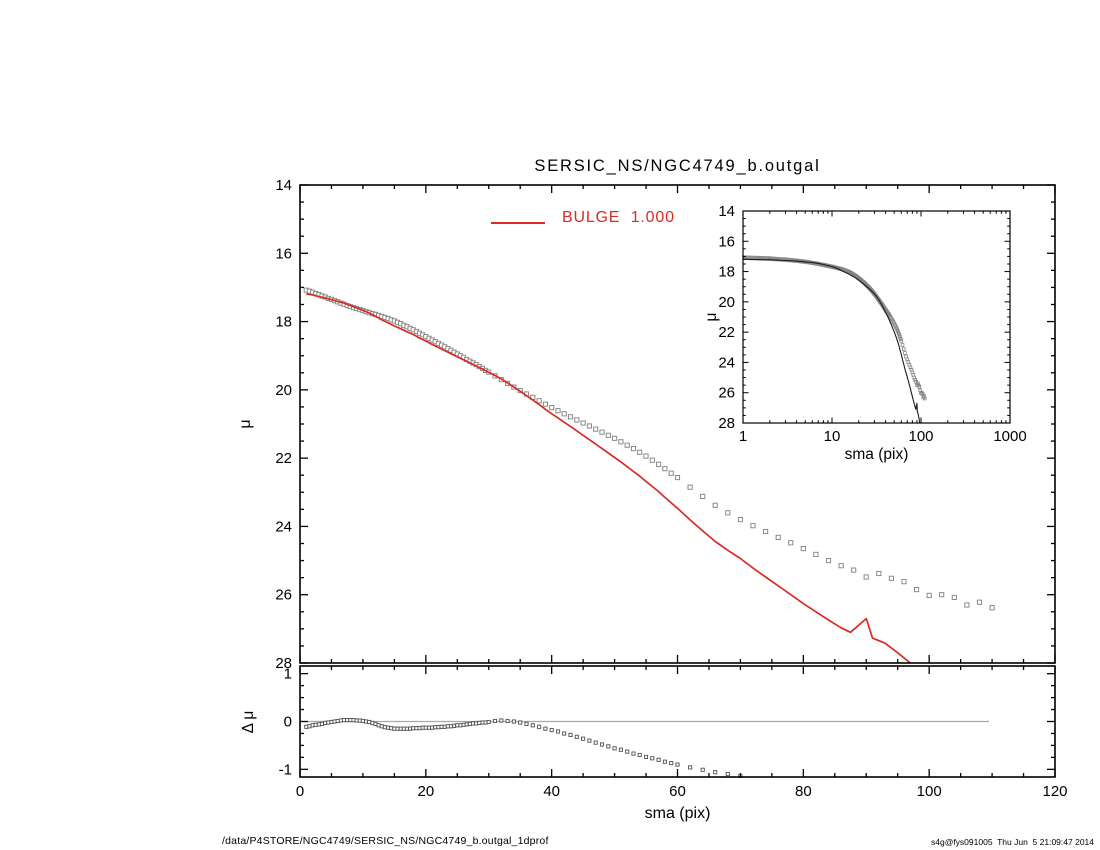 The height and width of the screenshot is (850, 1100). I want to click on residual-xtick-label: 60, so click(677, 791).